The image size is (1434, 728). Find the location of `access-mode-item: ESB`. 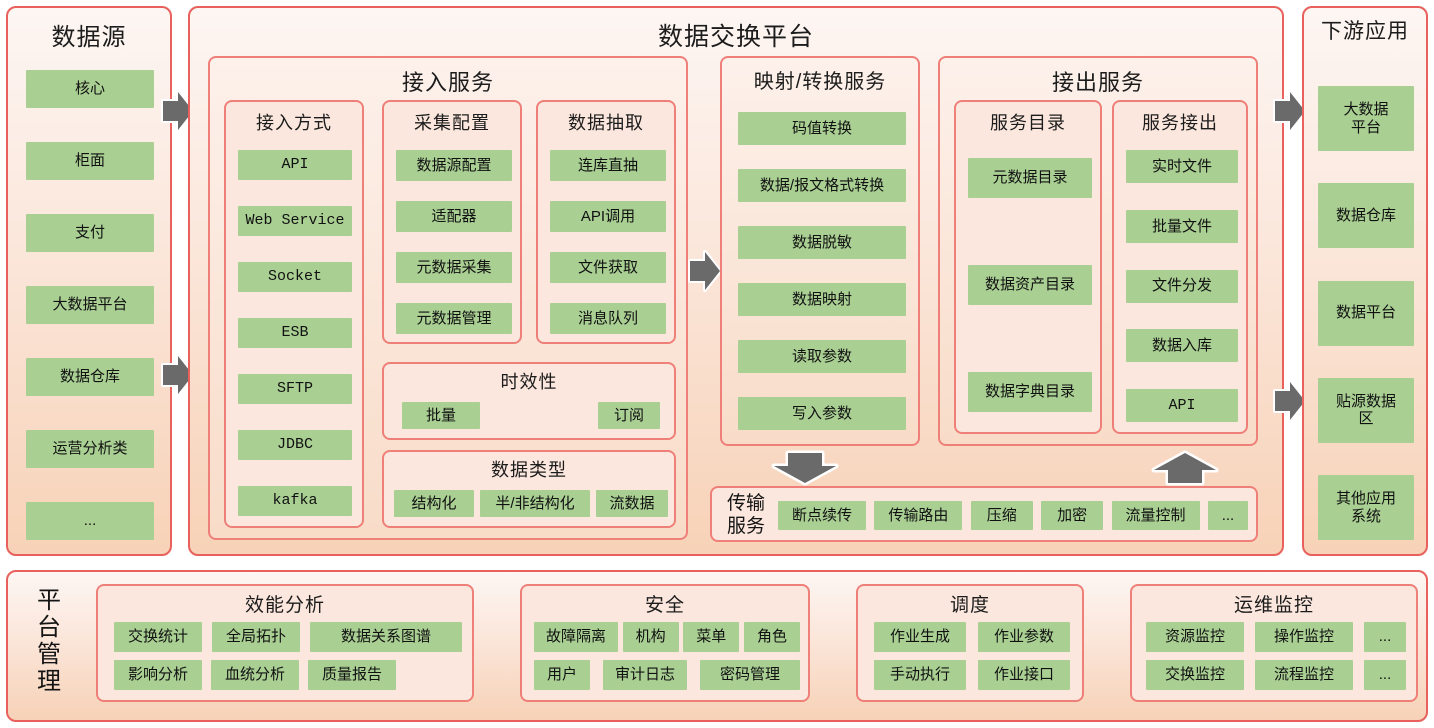

access-mode-item: ESB is located at coordinates (295, 333).